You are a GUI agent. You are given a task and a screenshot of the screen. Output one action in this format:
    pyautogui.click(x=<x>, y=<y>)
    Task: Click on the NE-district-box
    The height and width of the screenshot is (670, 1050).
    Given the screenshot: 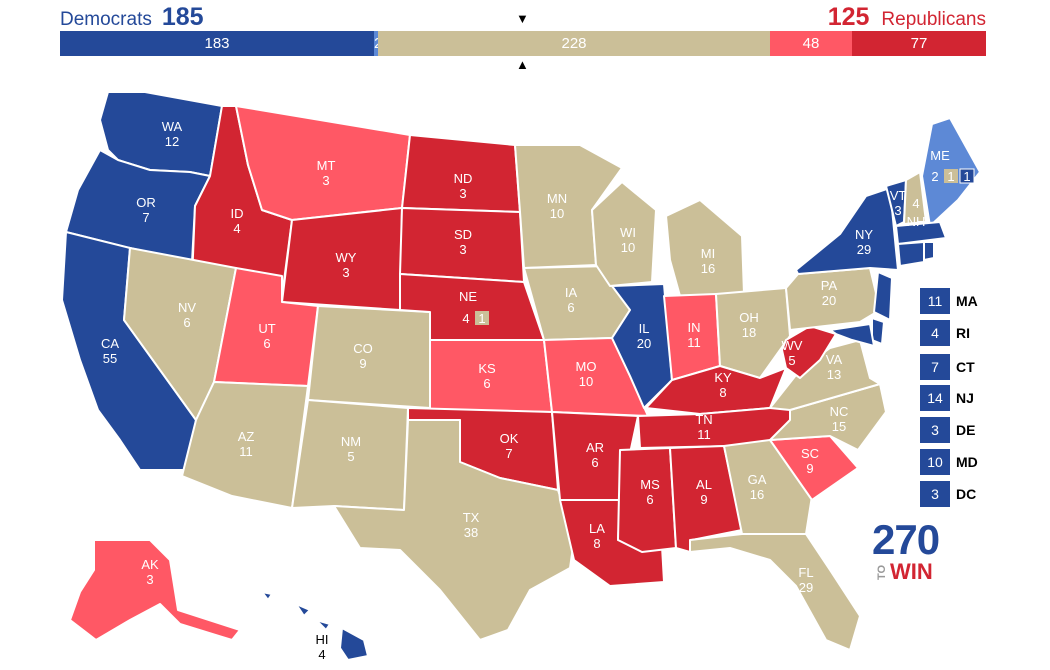 What is the action you would take?
    pyautogui.click(x=482, y=318)
    